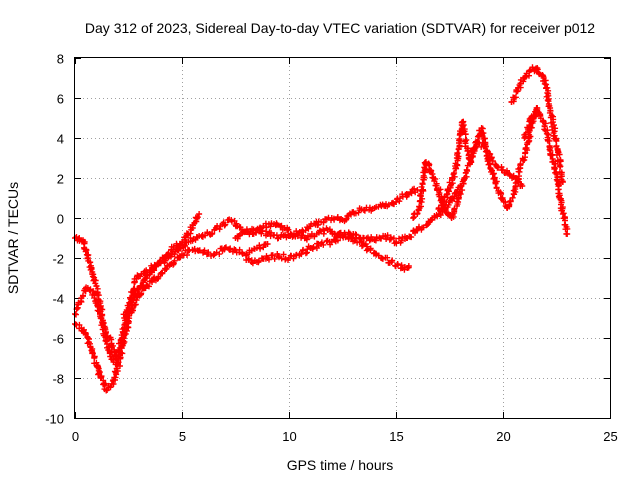 The height and width of the screenshot is (480, 640). Describe the element at coordinates (75, 436) in the screenshot. I see `x-tick-label: 0` at that location.